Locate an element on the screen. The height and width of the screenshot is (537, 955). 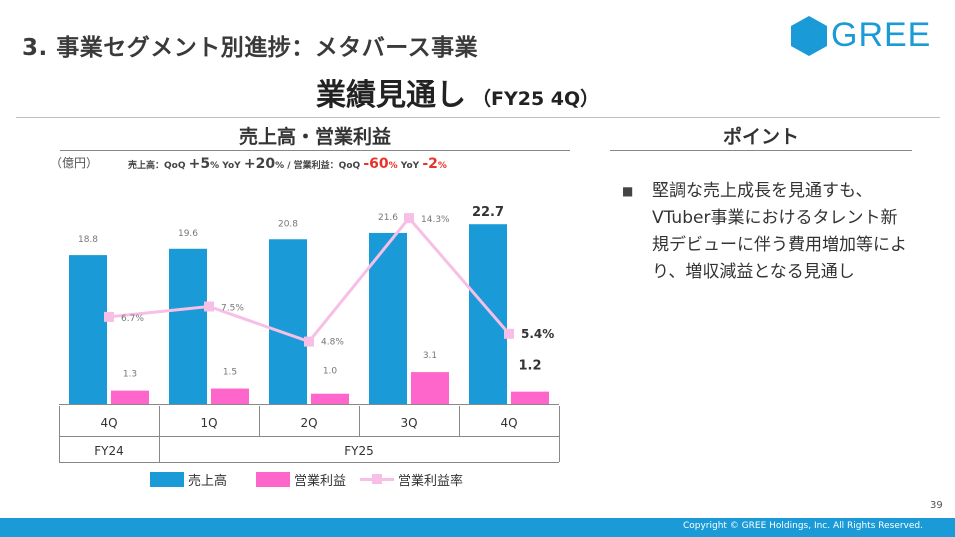
hexagon-logo-icon is located at coordinates (809, 36).